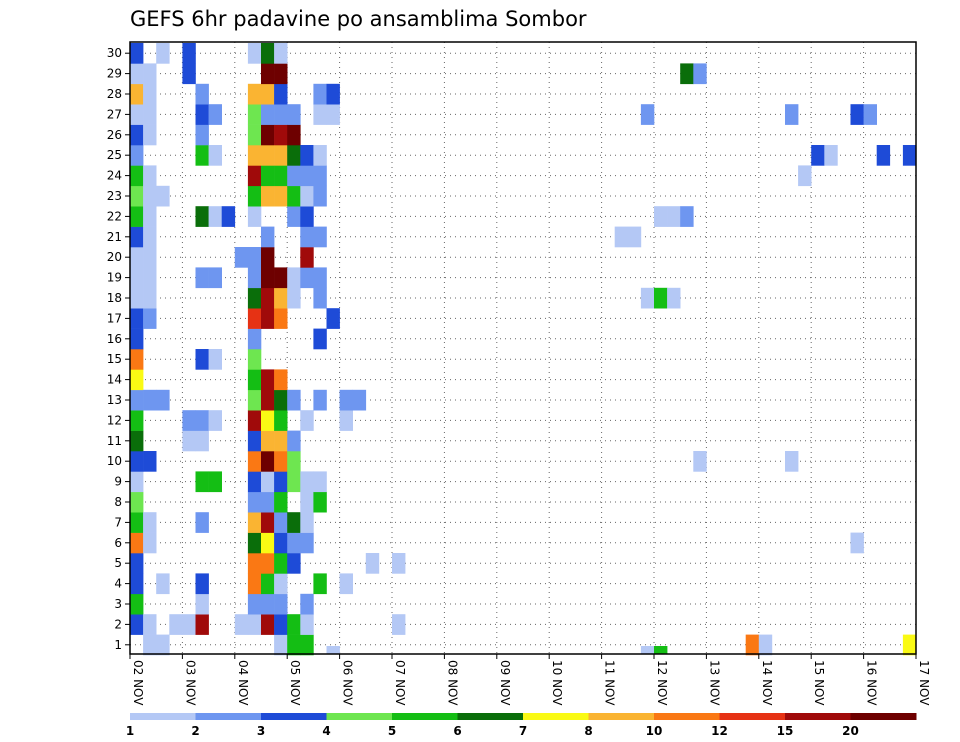  Describe the element at coordinates (118, 604) in the screenshot. I see `y-tick-label: 3` at that location.